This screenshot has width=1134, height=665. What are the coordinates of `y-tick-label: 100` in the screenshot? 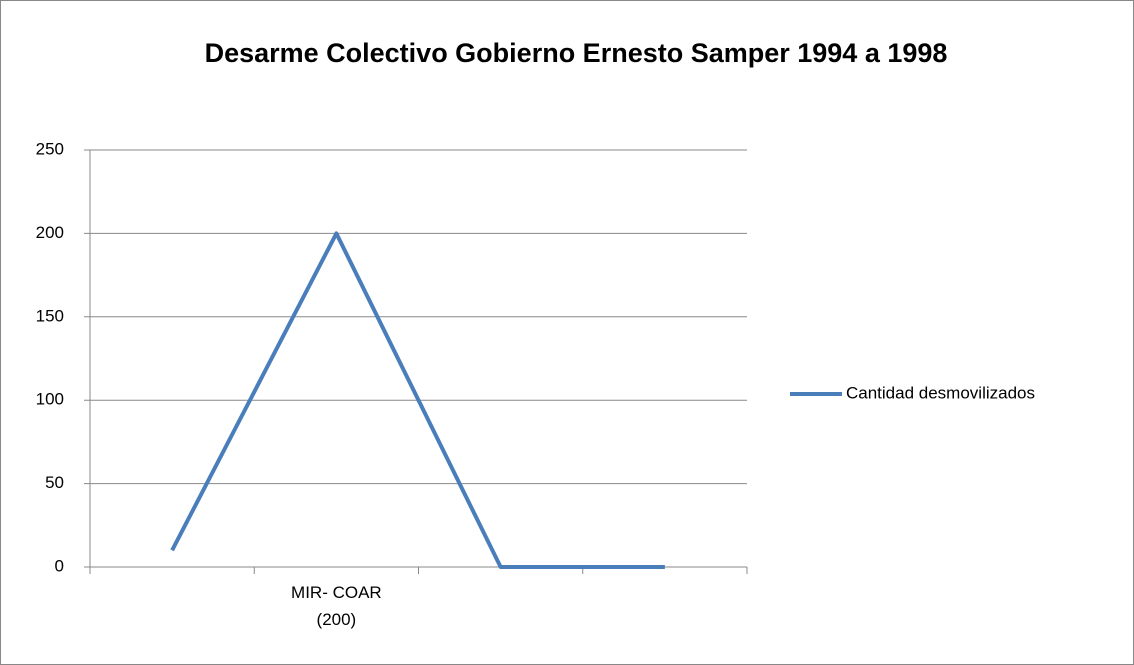 It's located at (50, 399).